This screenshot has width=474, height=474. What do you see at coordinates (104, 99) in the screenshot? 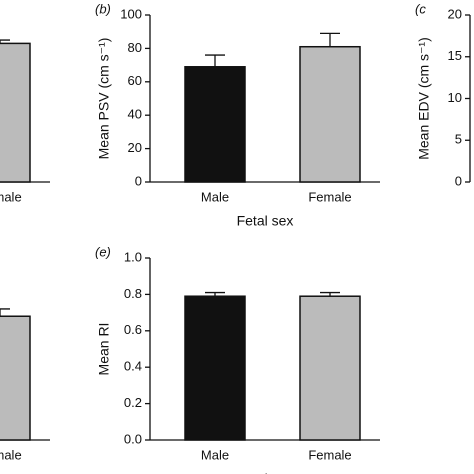
I see `y-axis-label: Mean PSV (cm s⁻¹)` at bounding box center [104, 99].